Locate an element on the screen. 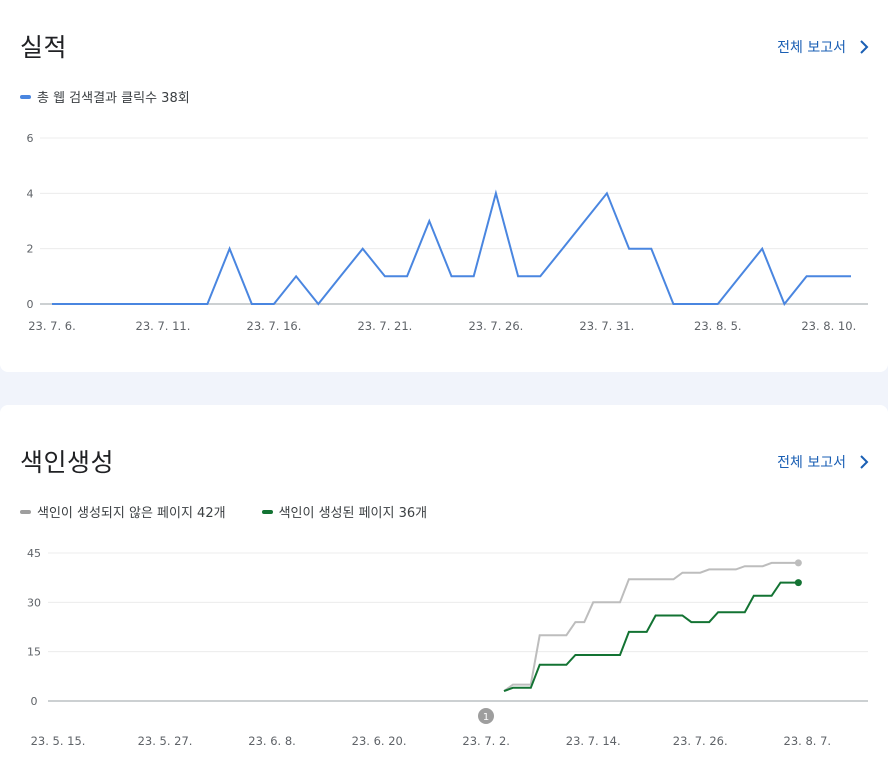 The image size is (888, 760). y-tick-label: 15 is located at coordinates (34, 652).